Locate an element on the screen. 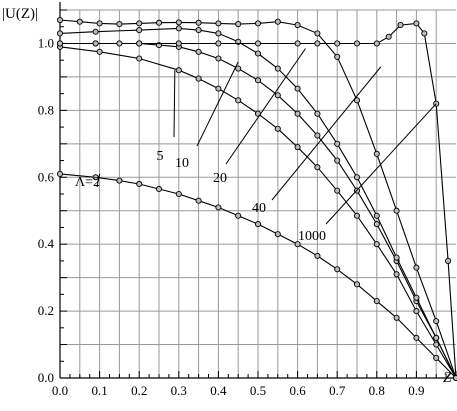  y-tick-label: 0.4 is located at coordinates (46, 243).